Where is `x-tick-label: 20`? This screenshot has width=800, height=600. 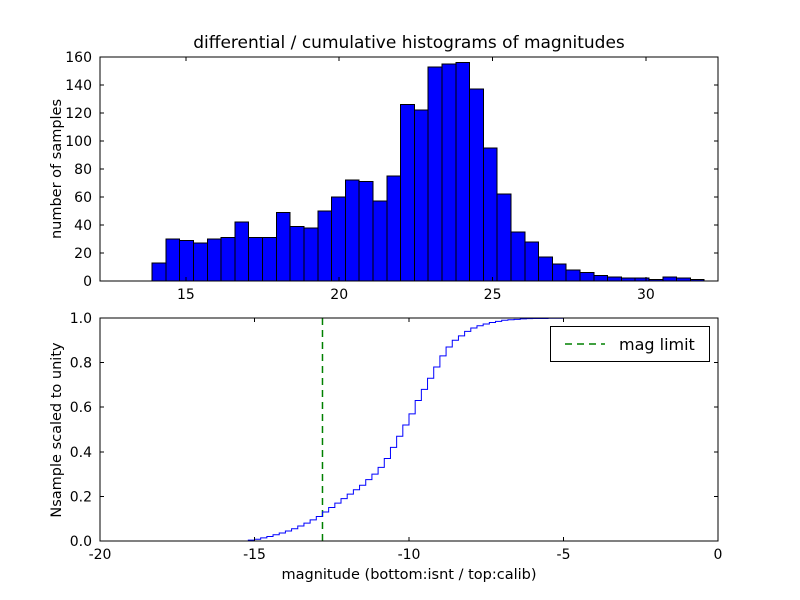
x-tick-label: 20 is located at coordinates (339, 295).